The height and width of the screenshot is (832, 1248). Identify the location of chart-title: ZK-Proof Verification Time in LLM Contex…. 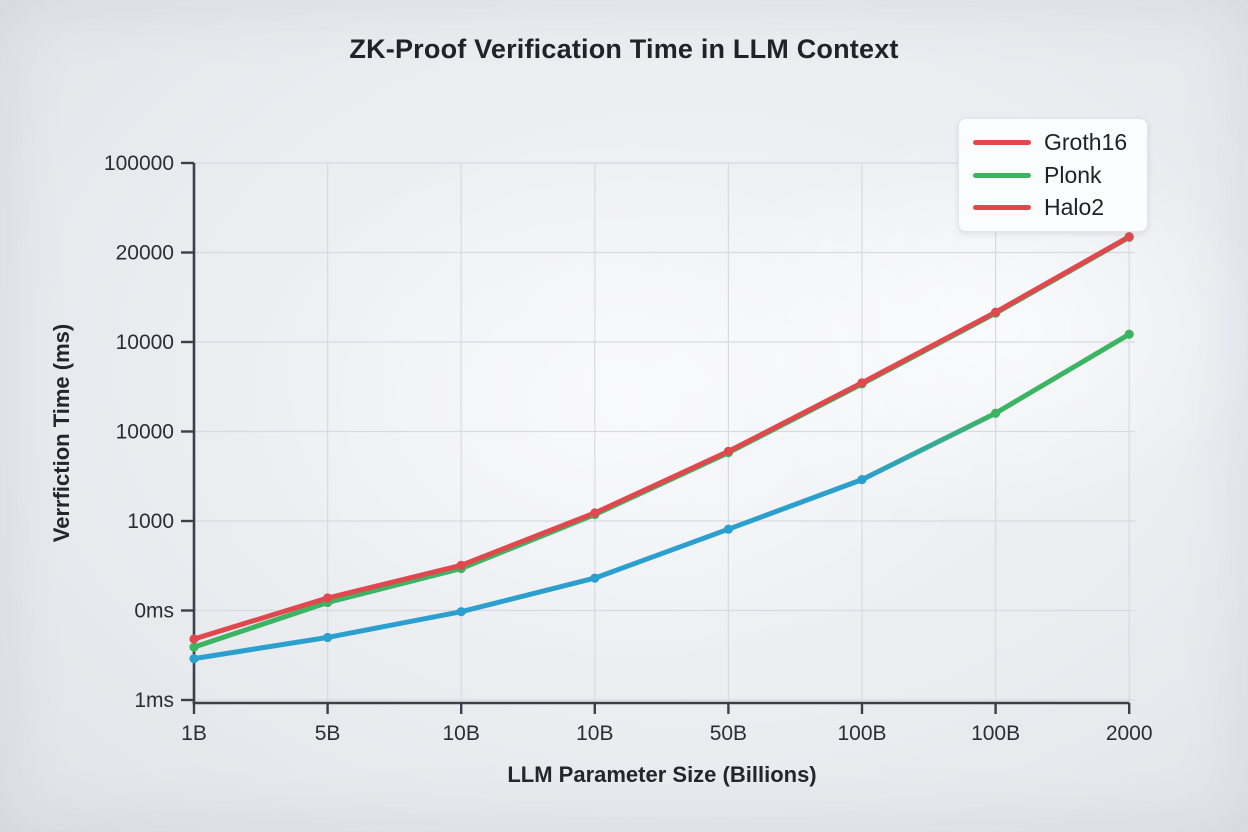
(624, 49).